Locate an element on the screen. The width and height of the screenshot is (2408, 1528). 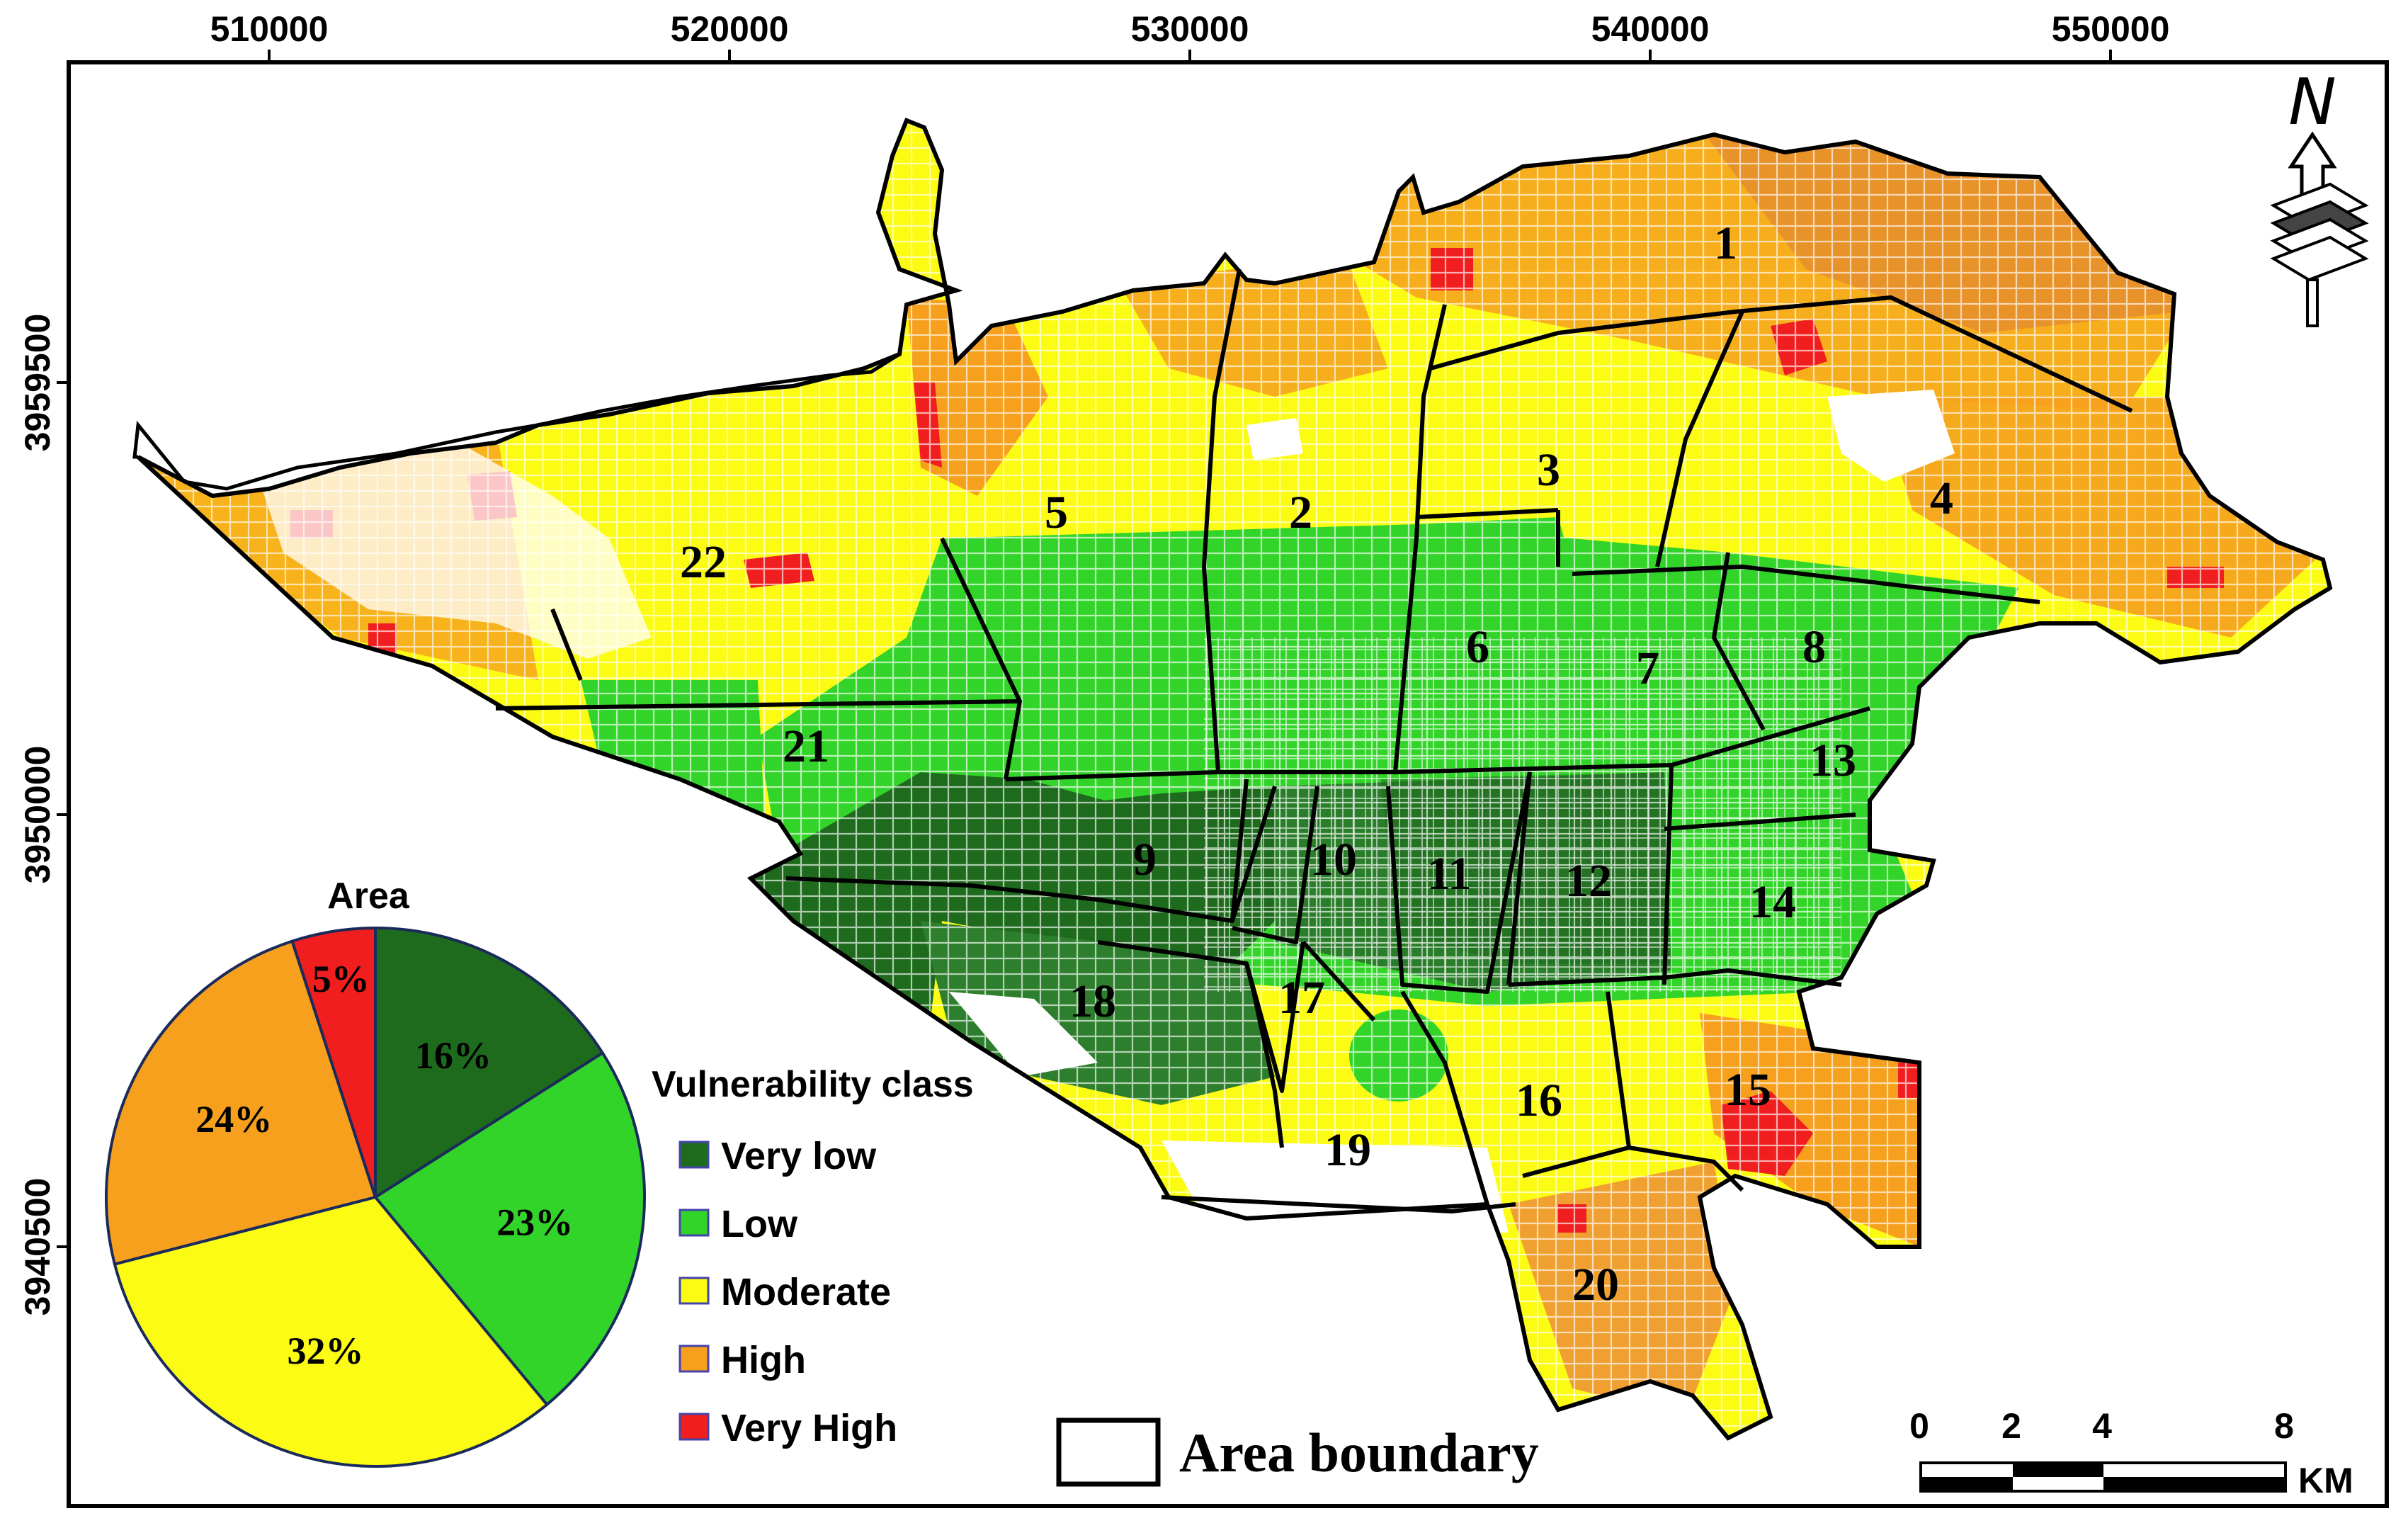
legend-label: Moderate is located at coordinates (806, 1292).